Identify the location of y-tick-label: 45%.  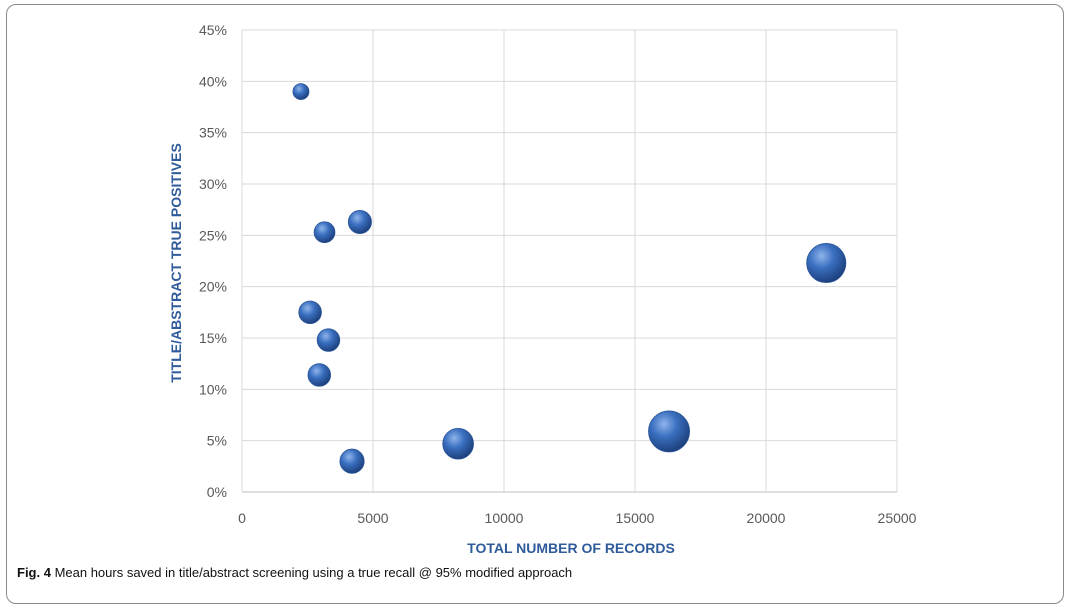
(213, 30).